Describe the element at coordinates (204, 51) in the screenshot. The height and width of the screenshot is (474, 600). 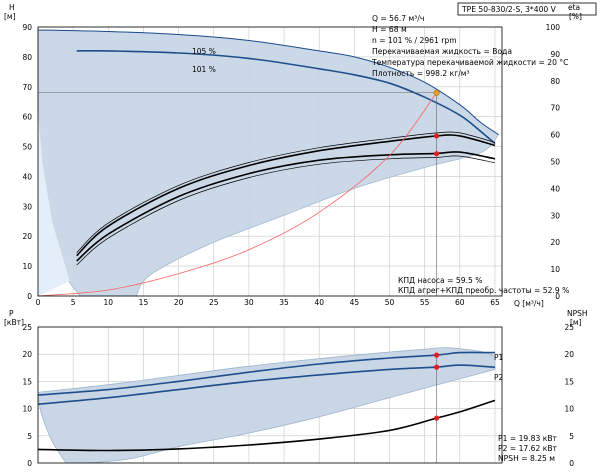
I see `curve-label-105: 105 %` at that location.